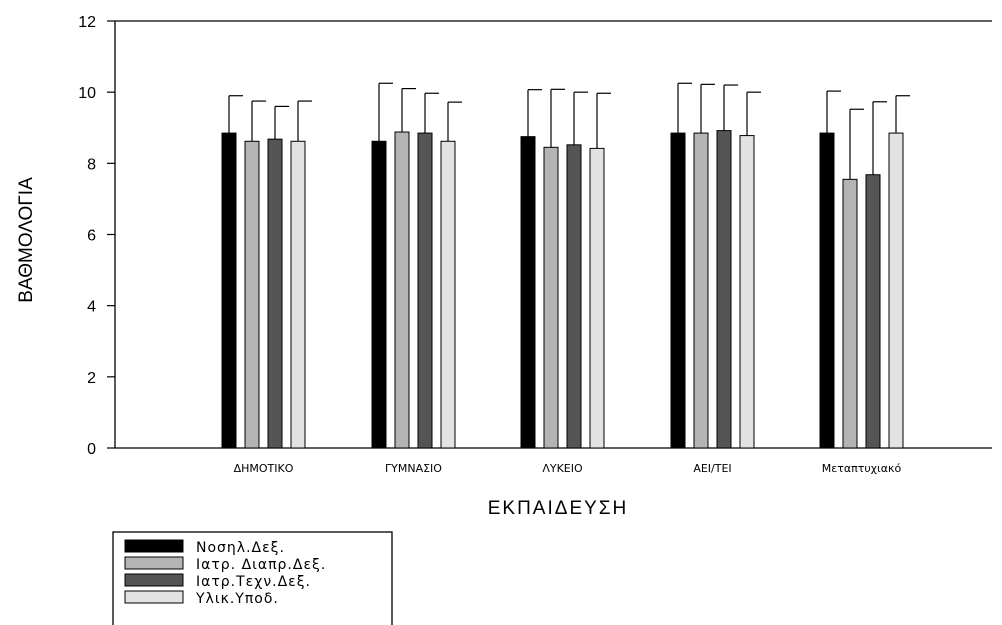 The height and width of the screenshot is (625, 1002). What do you see at coordinates (91, 164) in the screenshot?
I see `y-tick-label: 8` at bounding box center [91, 164].